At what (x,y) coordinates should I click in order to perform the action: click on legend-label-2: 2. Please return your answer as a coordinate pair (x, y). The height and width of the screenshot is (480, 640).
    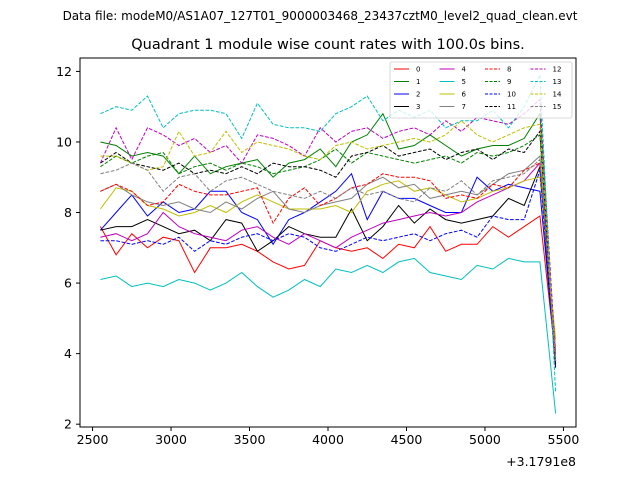
    Looking at the image, I should click on (418, 95).